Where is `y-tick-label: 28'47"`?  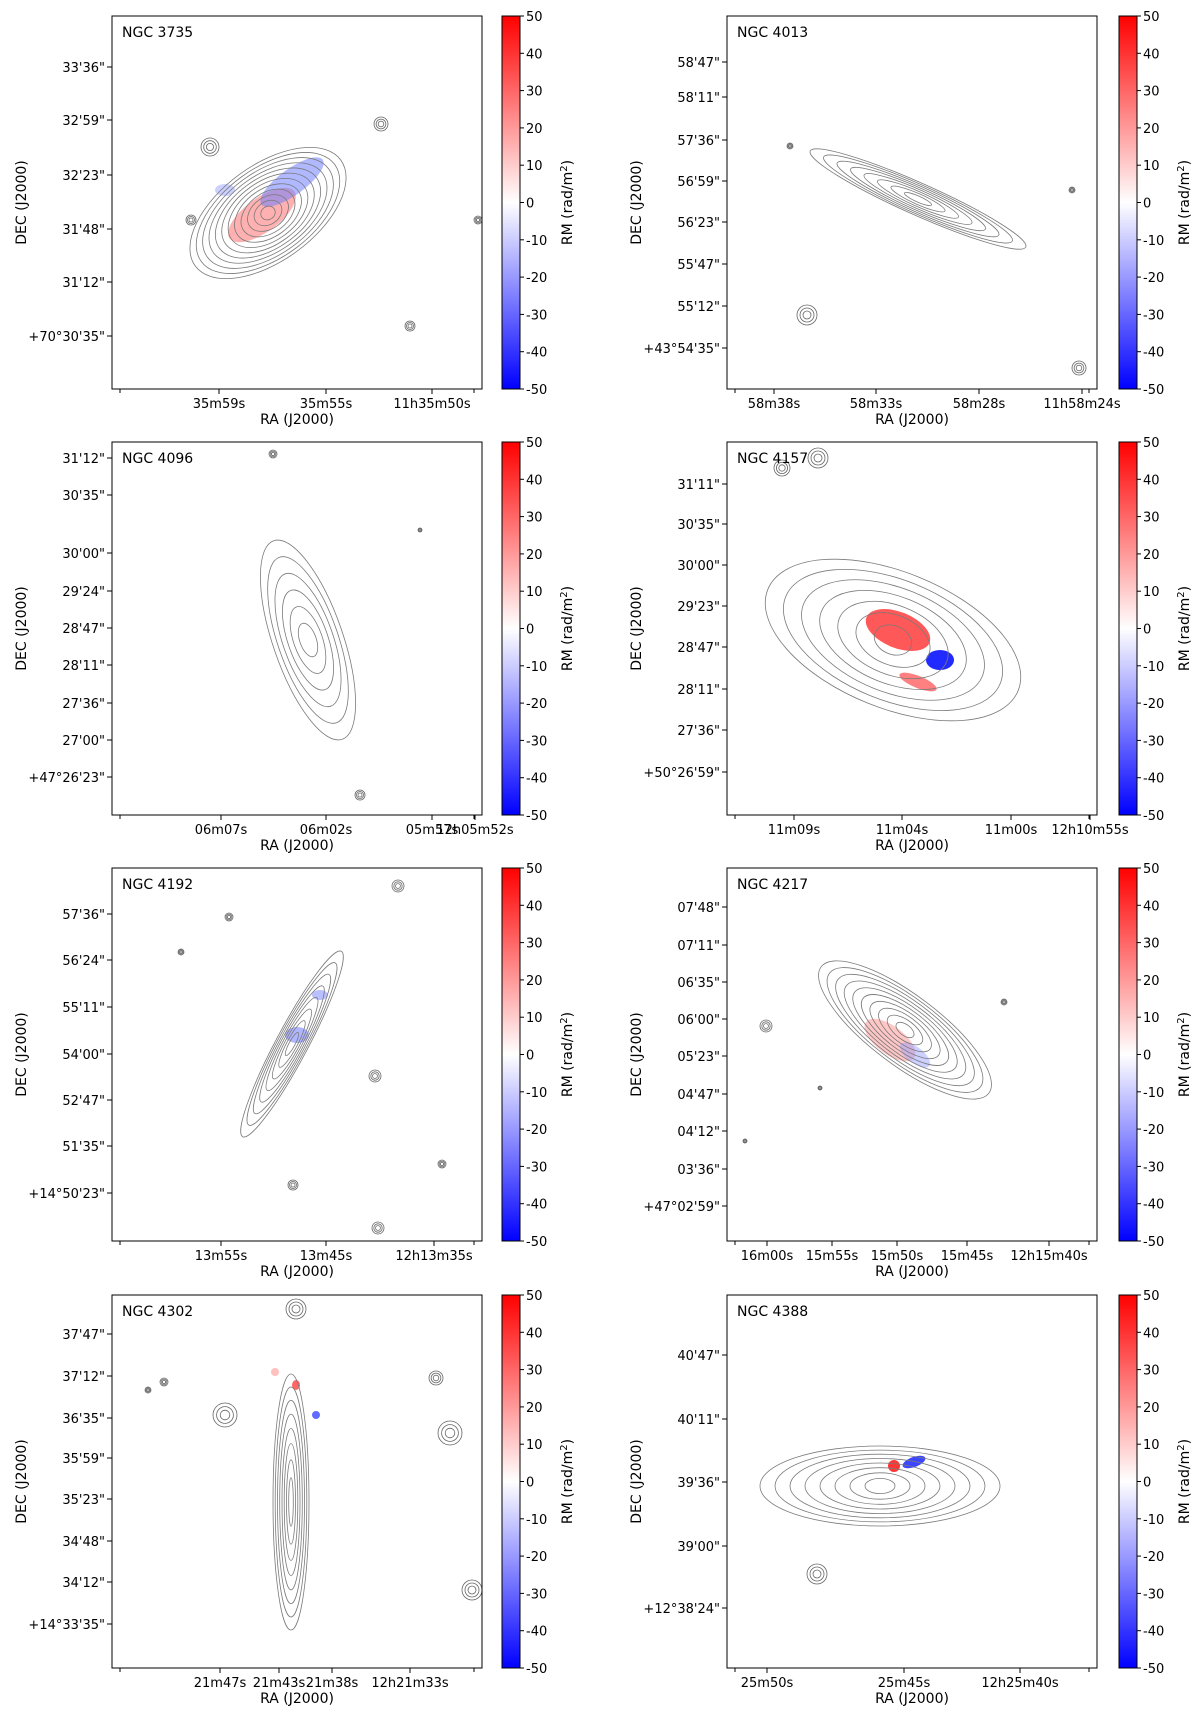 y-tick-label: 28'47" is located at coordinates (83, 629).